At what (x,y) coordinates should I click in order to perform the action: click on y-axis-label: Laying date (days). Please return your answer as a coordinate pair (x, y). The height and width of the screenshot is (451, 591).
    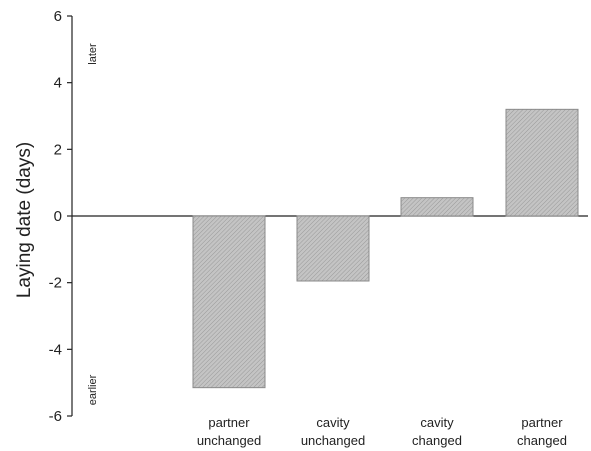
    Looking at the image, I should click on (24, 220).